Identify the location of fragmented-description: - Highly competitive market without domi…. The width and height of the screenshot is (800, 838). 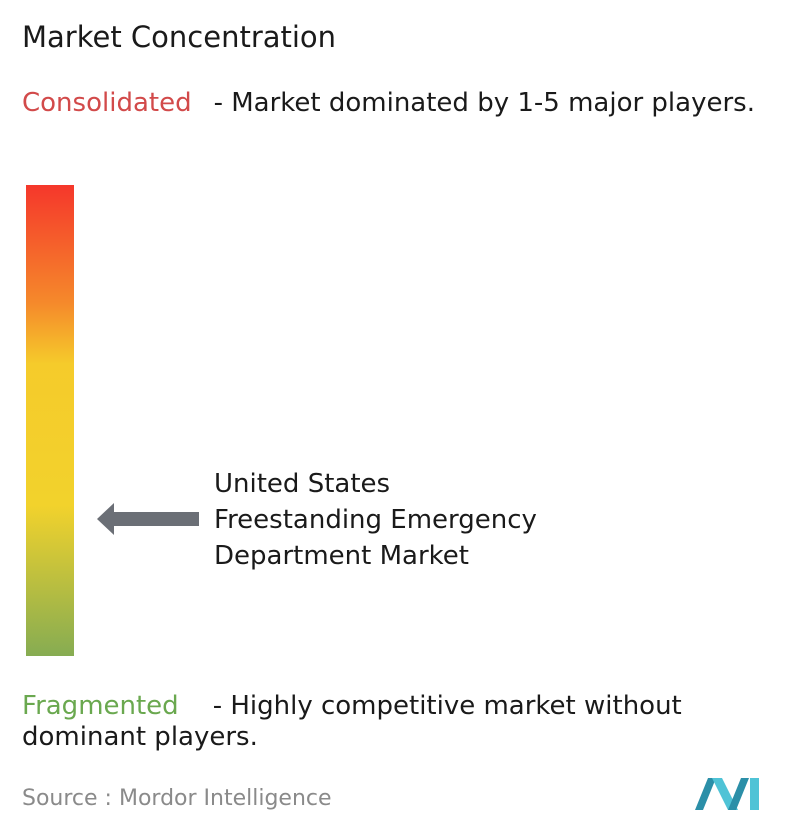
(352, 721).